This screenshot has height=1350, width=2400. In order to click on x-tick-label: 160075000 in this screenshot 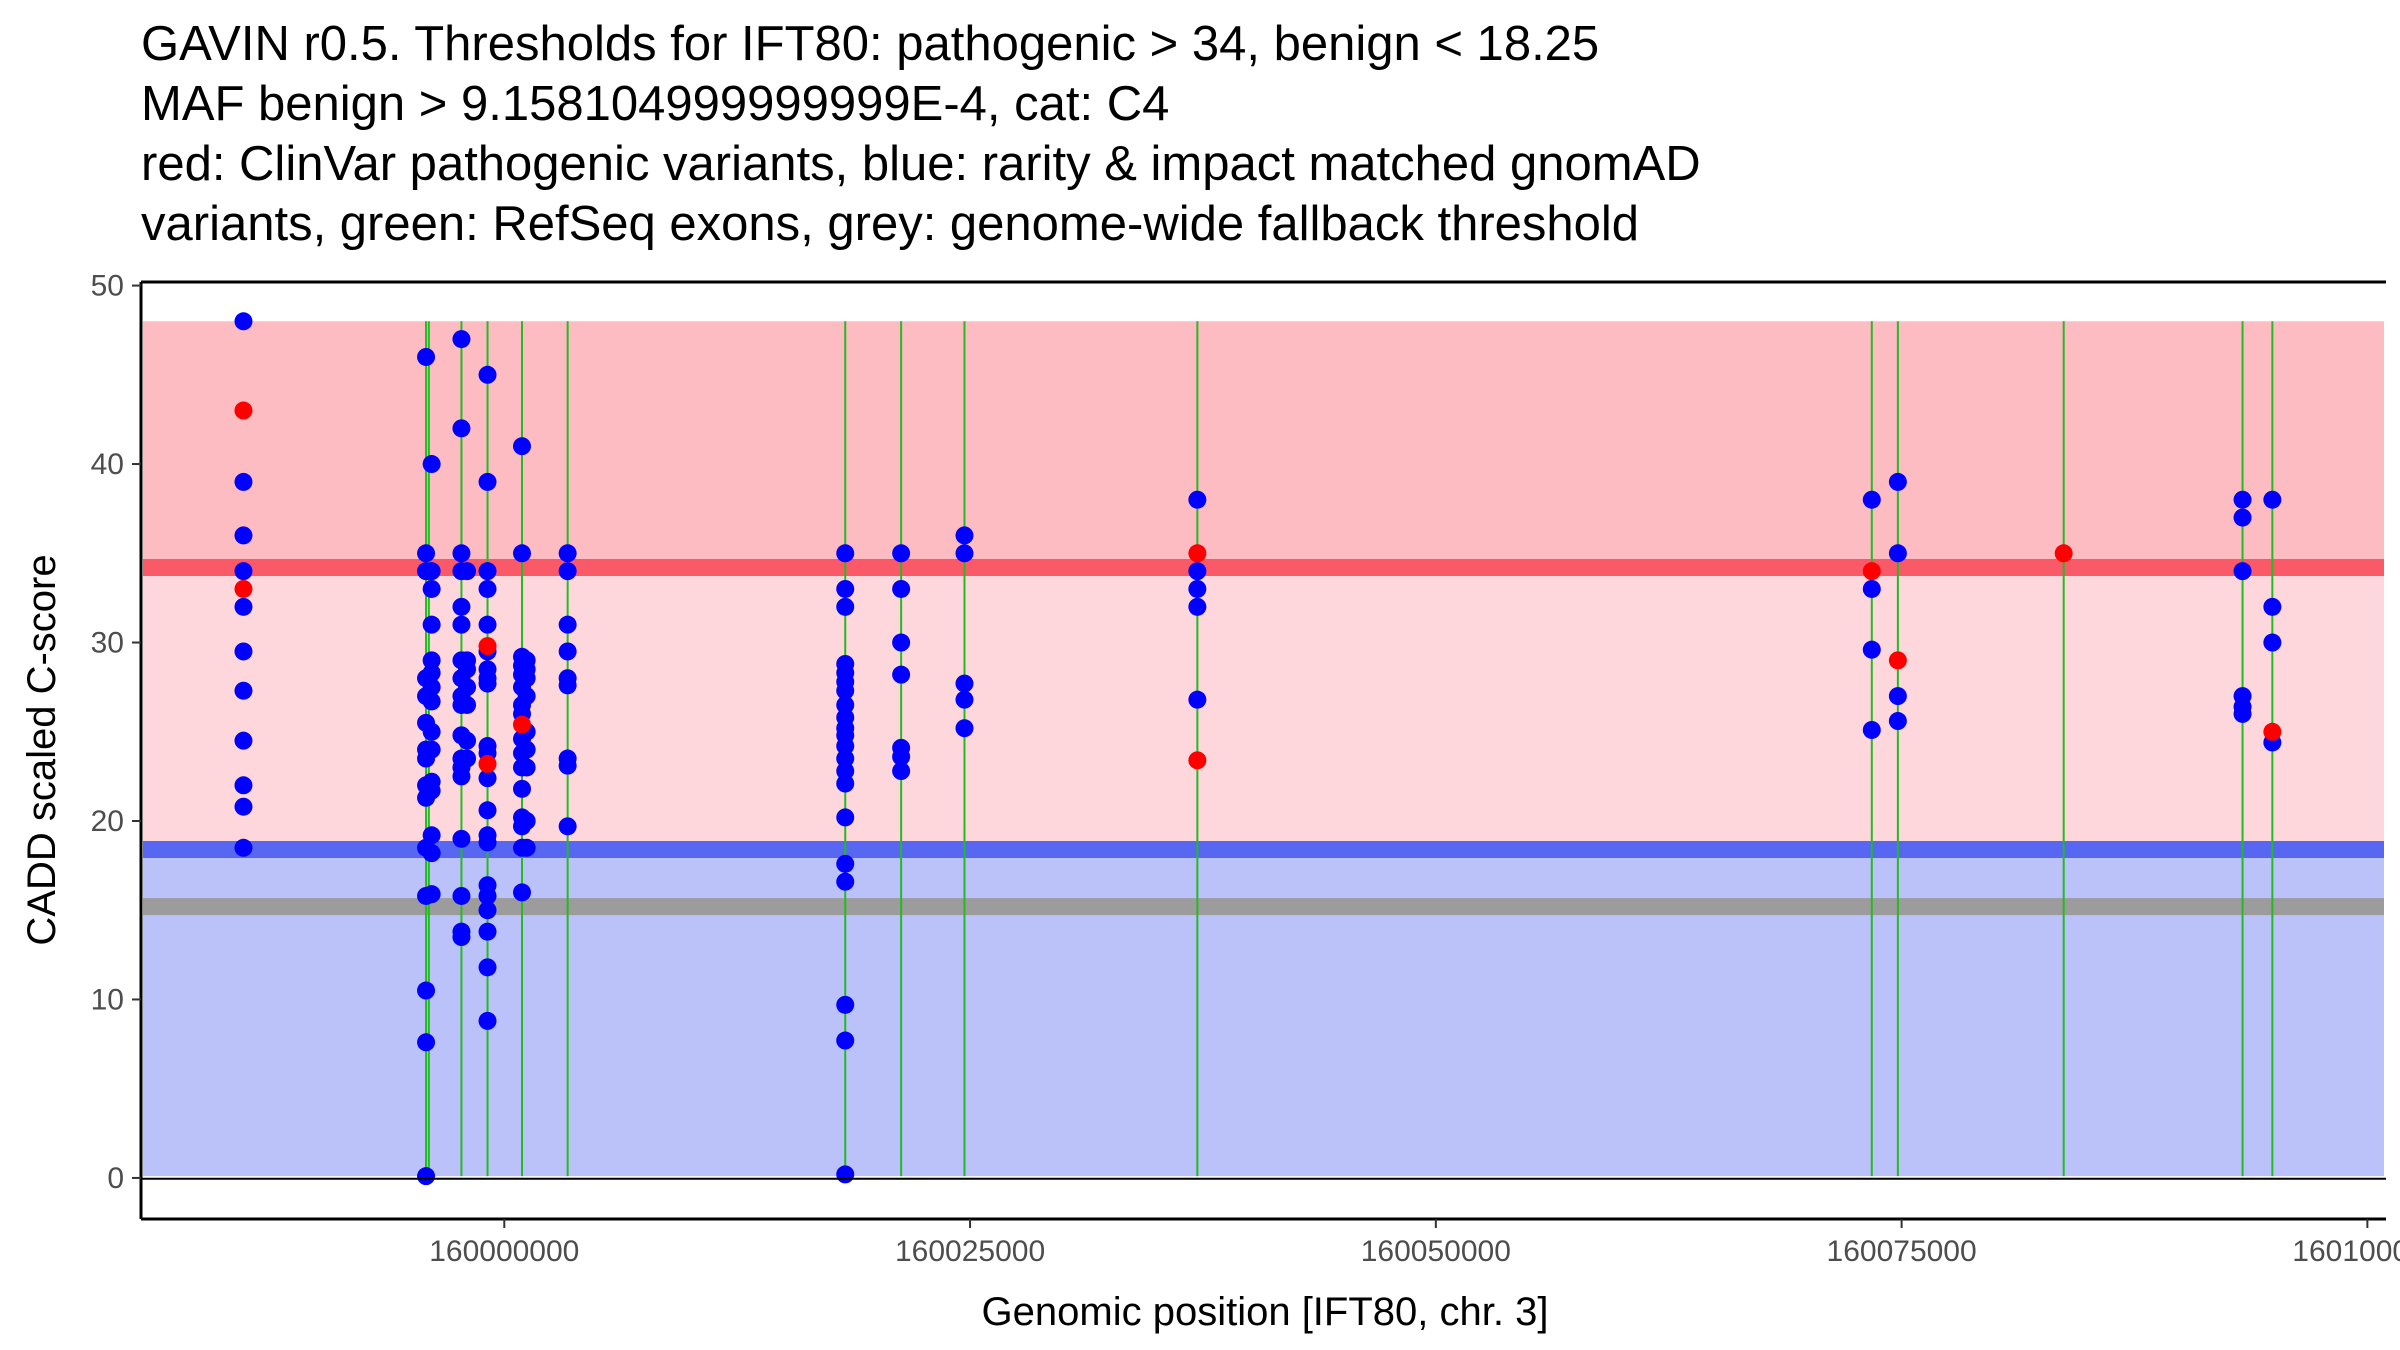, I will do `click(1902, 1251)`.